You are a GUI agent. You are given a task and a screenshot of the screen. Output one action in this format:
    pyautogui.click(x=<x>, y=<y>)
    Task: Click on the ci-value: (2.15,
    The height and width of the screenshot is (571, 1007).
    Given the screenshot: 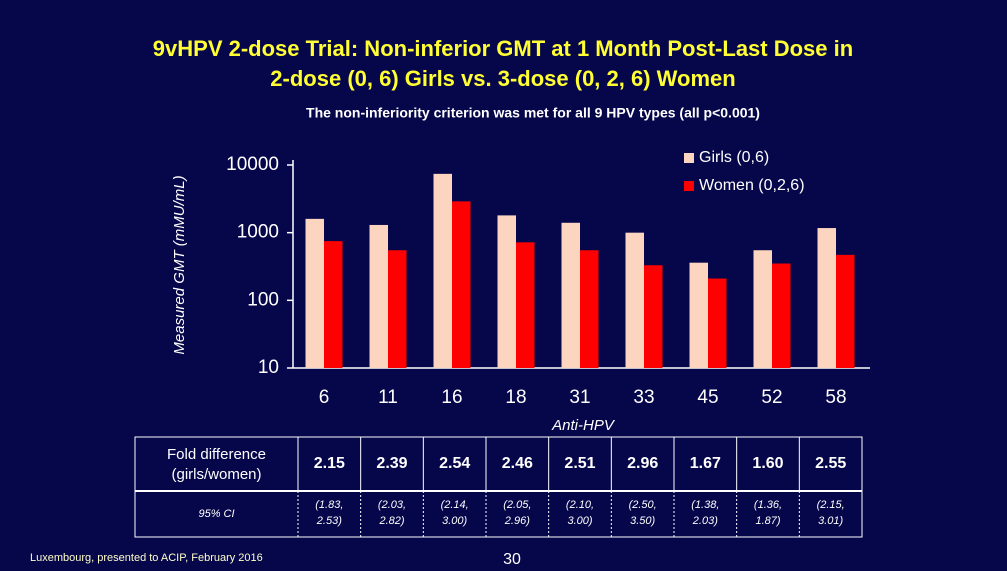 What is the action you would take?
    pyautogui.click(x=831, y=505)
    